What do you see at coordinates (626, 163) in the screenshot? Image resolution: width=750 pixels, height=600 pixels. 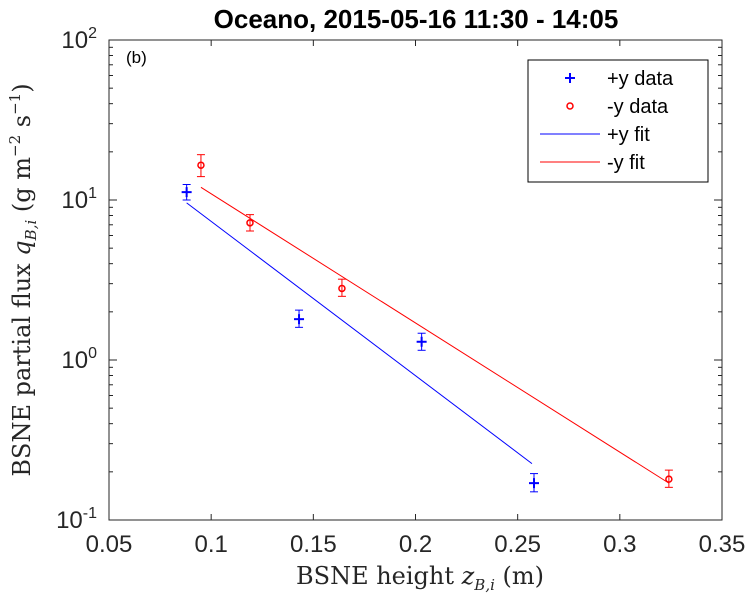 I see `legend-label: -y fit` at bounding box center [626, 163].